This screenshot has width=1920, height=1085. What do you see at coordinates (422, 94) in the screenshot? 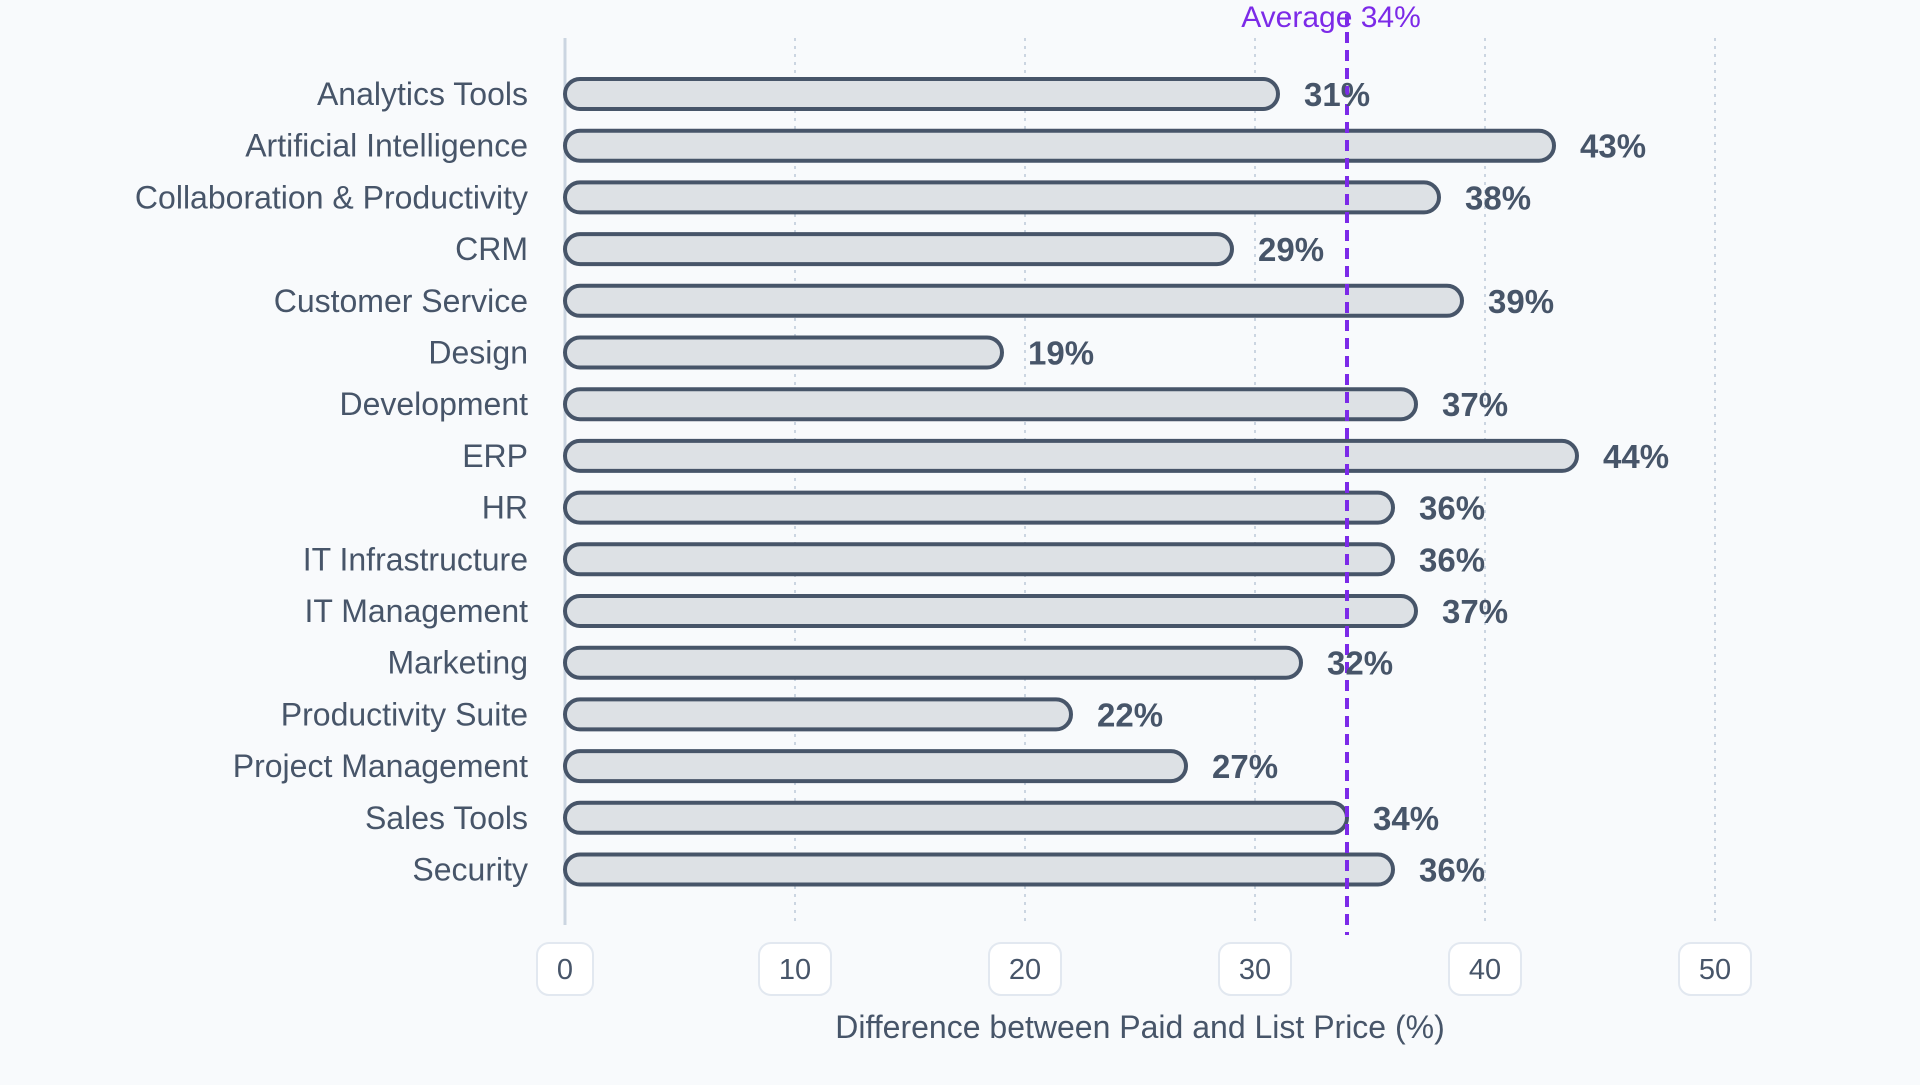
I see `category-label: Analytics Tools` at bounding box center [422, 94].